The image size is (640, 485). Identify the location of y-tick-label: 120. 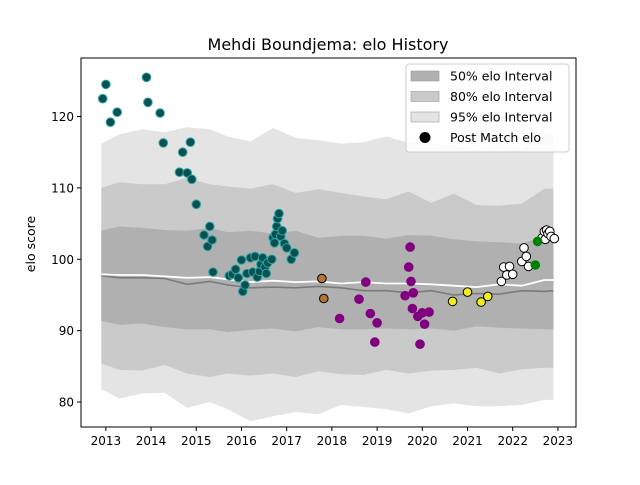
(62, 117).